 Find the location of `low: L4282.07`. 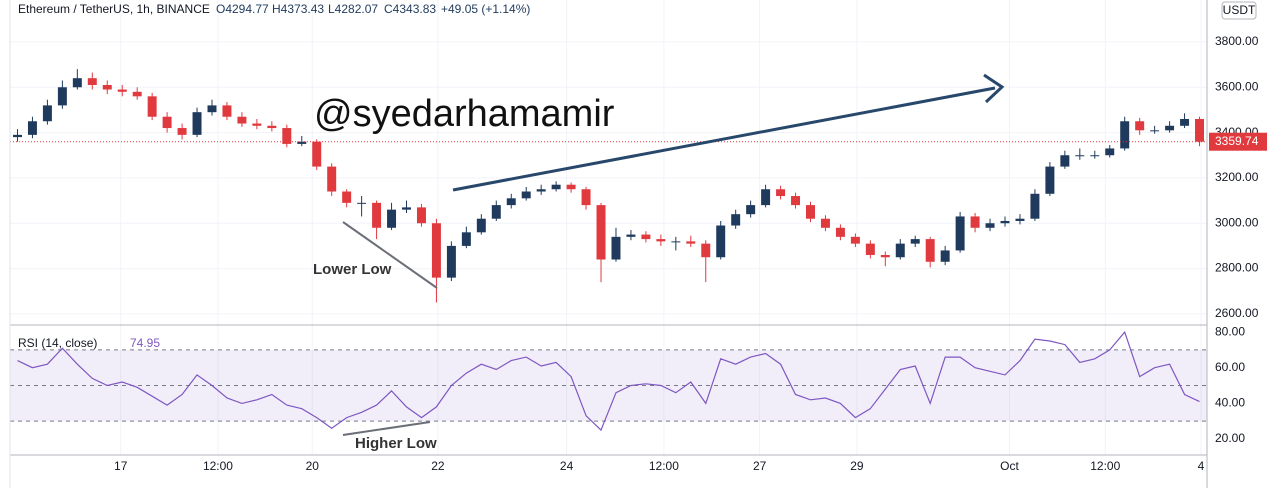

low: L4282.07 is located at coordinates (353, 9).